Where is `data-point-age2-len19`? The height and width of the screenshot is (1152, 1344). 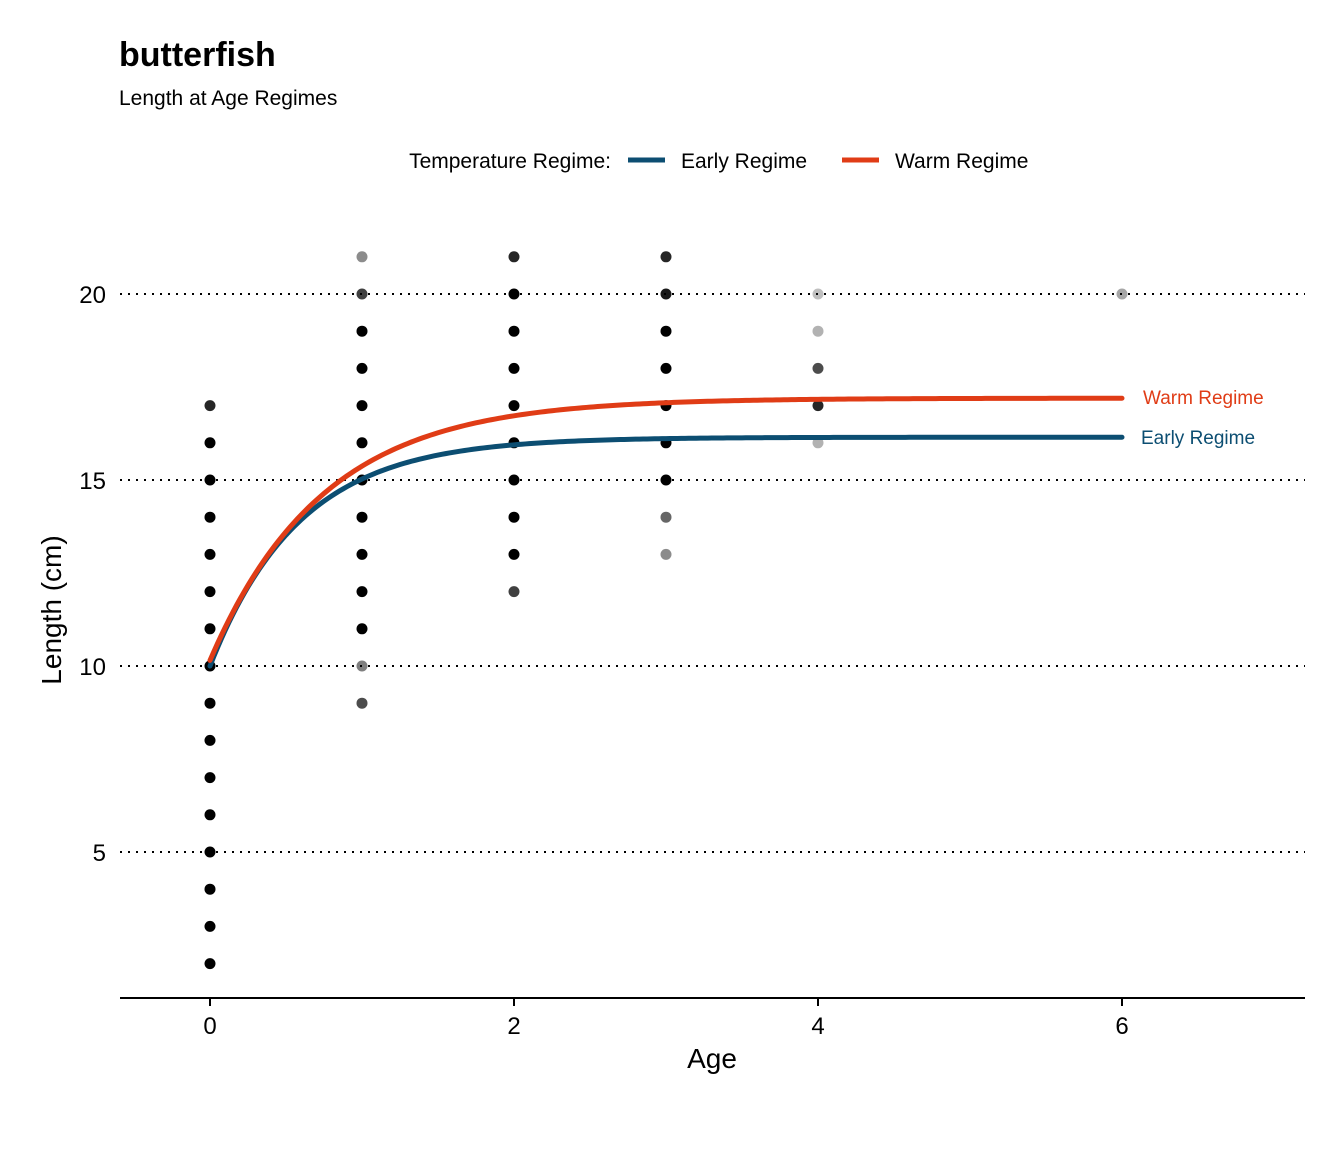 data-point-age2-len19 is located at coordinates (514, 331).